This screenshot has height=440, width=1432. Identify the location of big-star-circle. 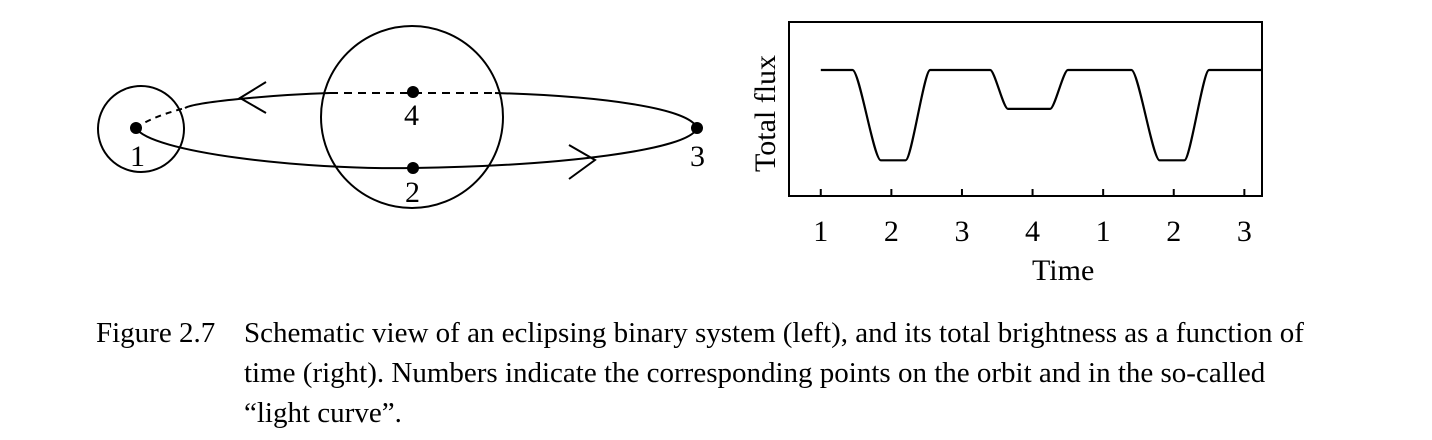
(412, 117).